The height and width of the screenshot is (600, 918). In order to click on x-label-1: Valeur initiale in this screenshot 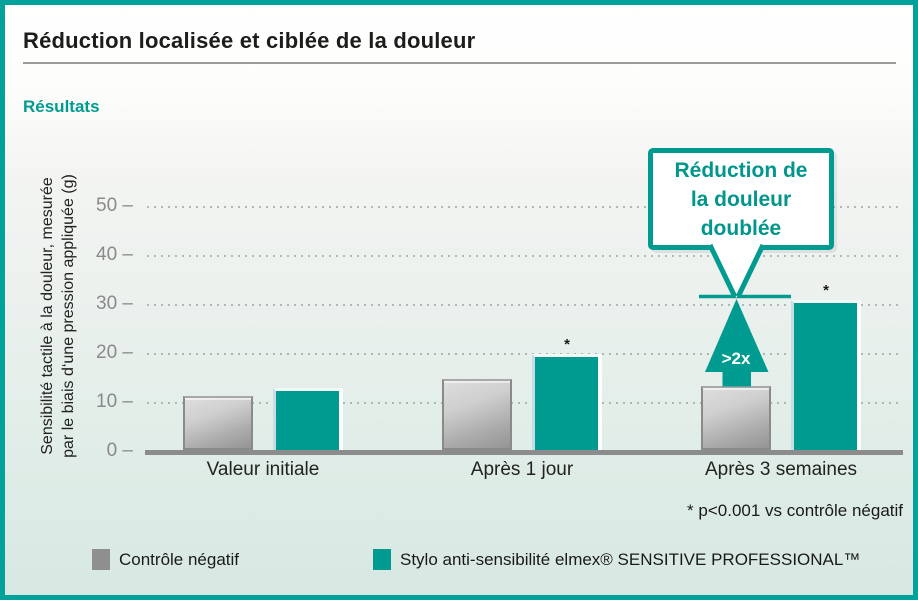, I will do `click(263, 469)`.